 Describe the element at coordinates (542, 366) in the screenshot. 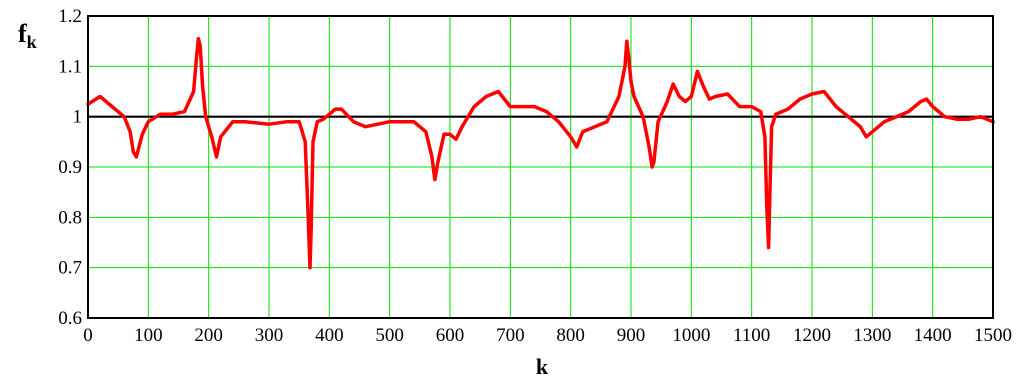

I see `x-axis-title: k` at that location.